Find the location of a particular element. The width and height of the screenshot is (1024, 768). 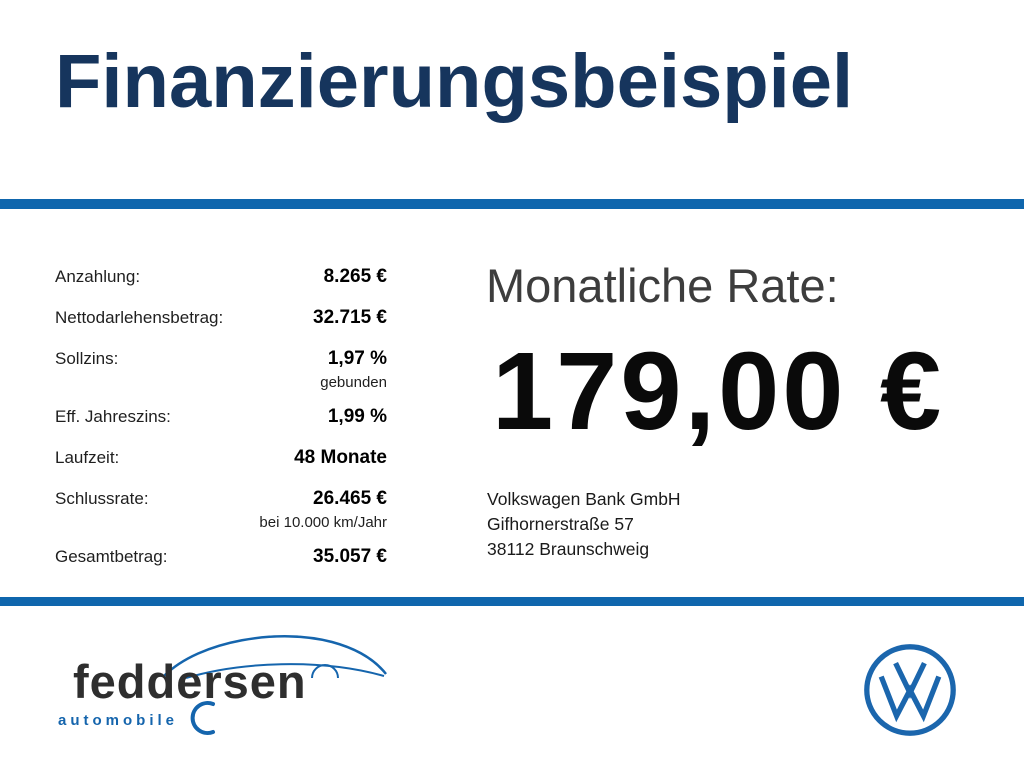

finance-row: Eff. Jahreszins: 1,99 % is located at coordinates (221, 417).